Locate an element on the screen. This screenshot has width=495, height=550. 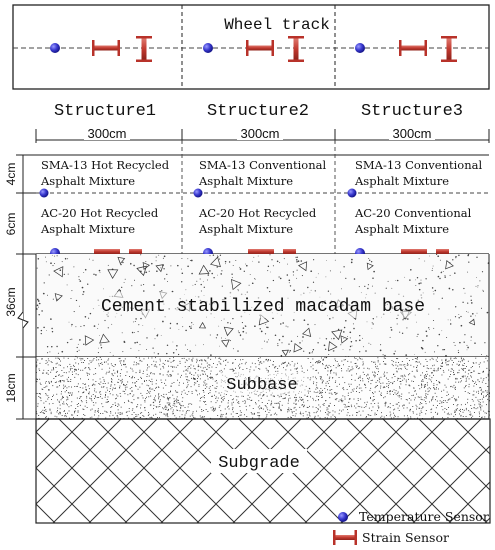
legend: Temperature Sensor Strain Sensor is located at coordinates (411, 527).